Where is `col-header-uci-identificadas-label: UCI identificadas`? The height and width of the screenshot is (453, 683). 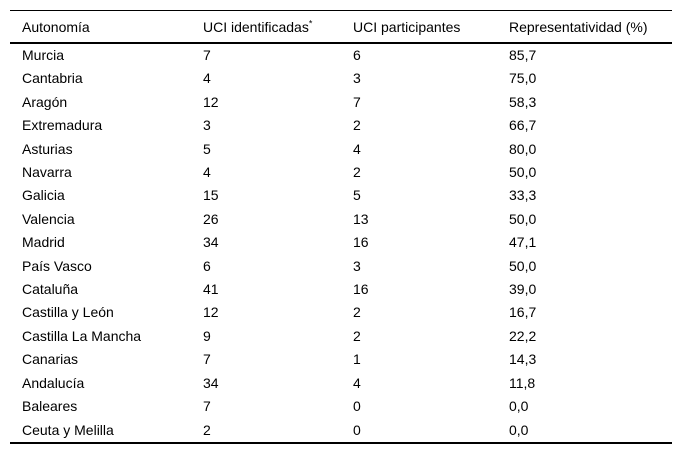 col-header-uci-identificadas-label: UCI identificadas is located at coordinates (256, 26).